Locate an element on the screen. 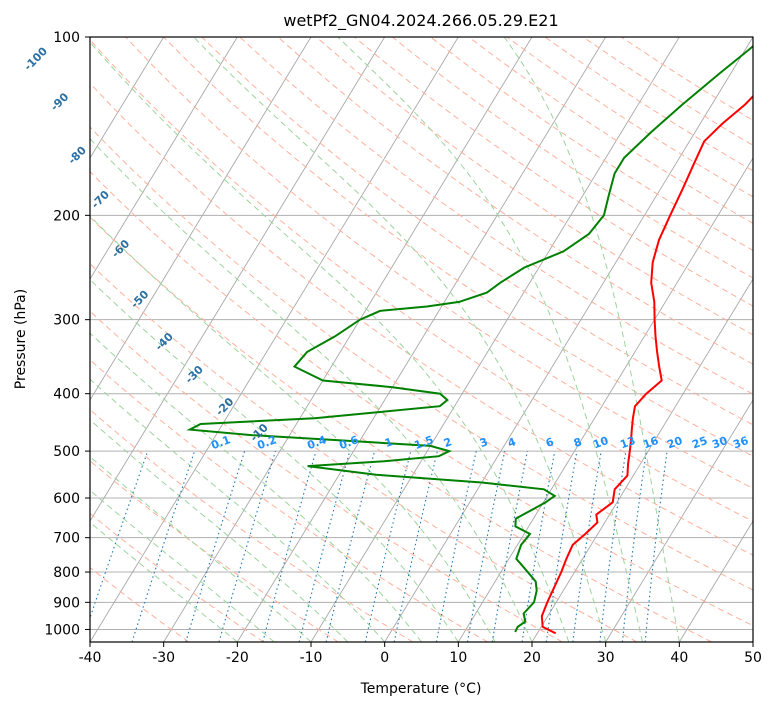 The height and width of the screenshot is (712, 775). y-tick-label: 100 is located at coordinates (66, 38).